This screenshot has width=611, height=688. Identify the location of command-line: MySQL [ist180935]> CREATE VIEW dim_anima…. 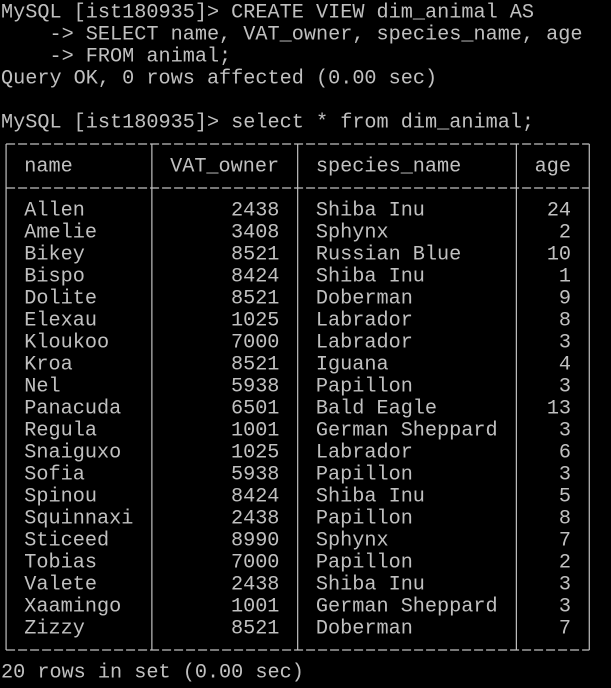
(267, 12).